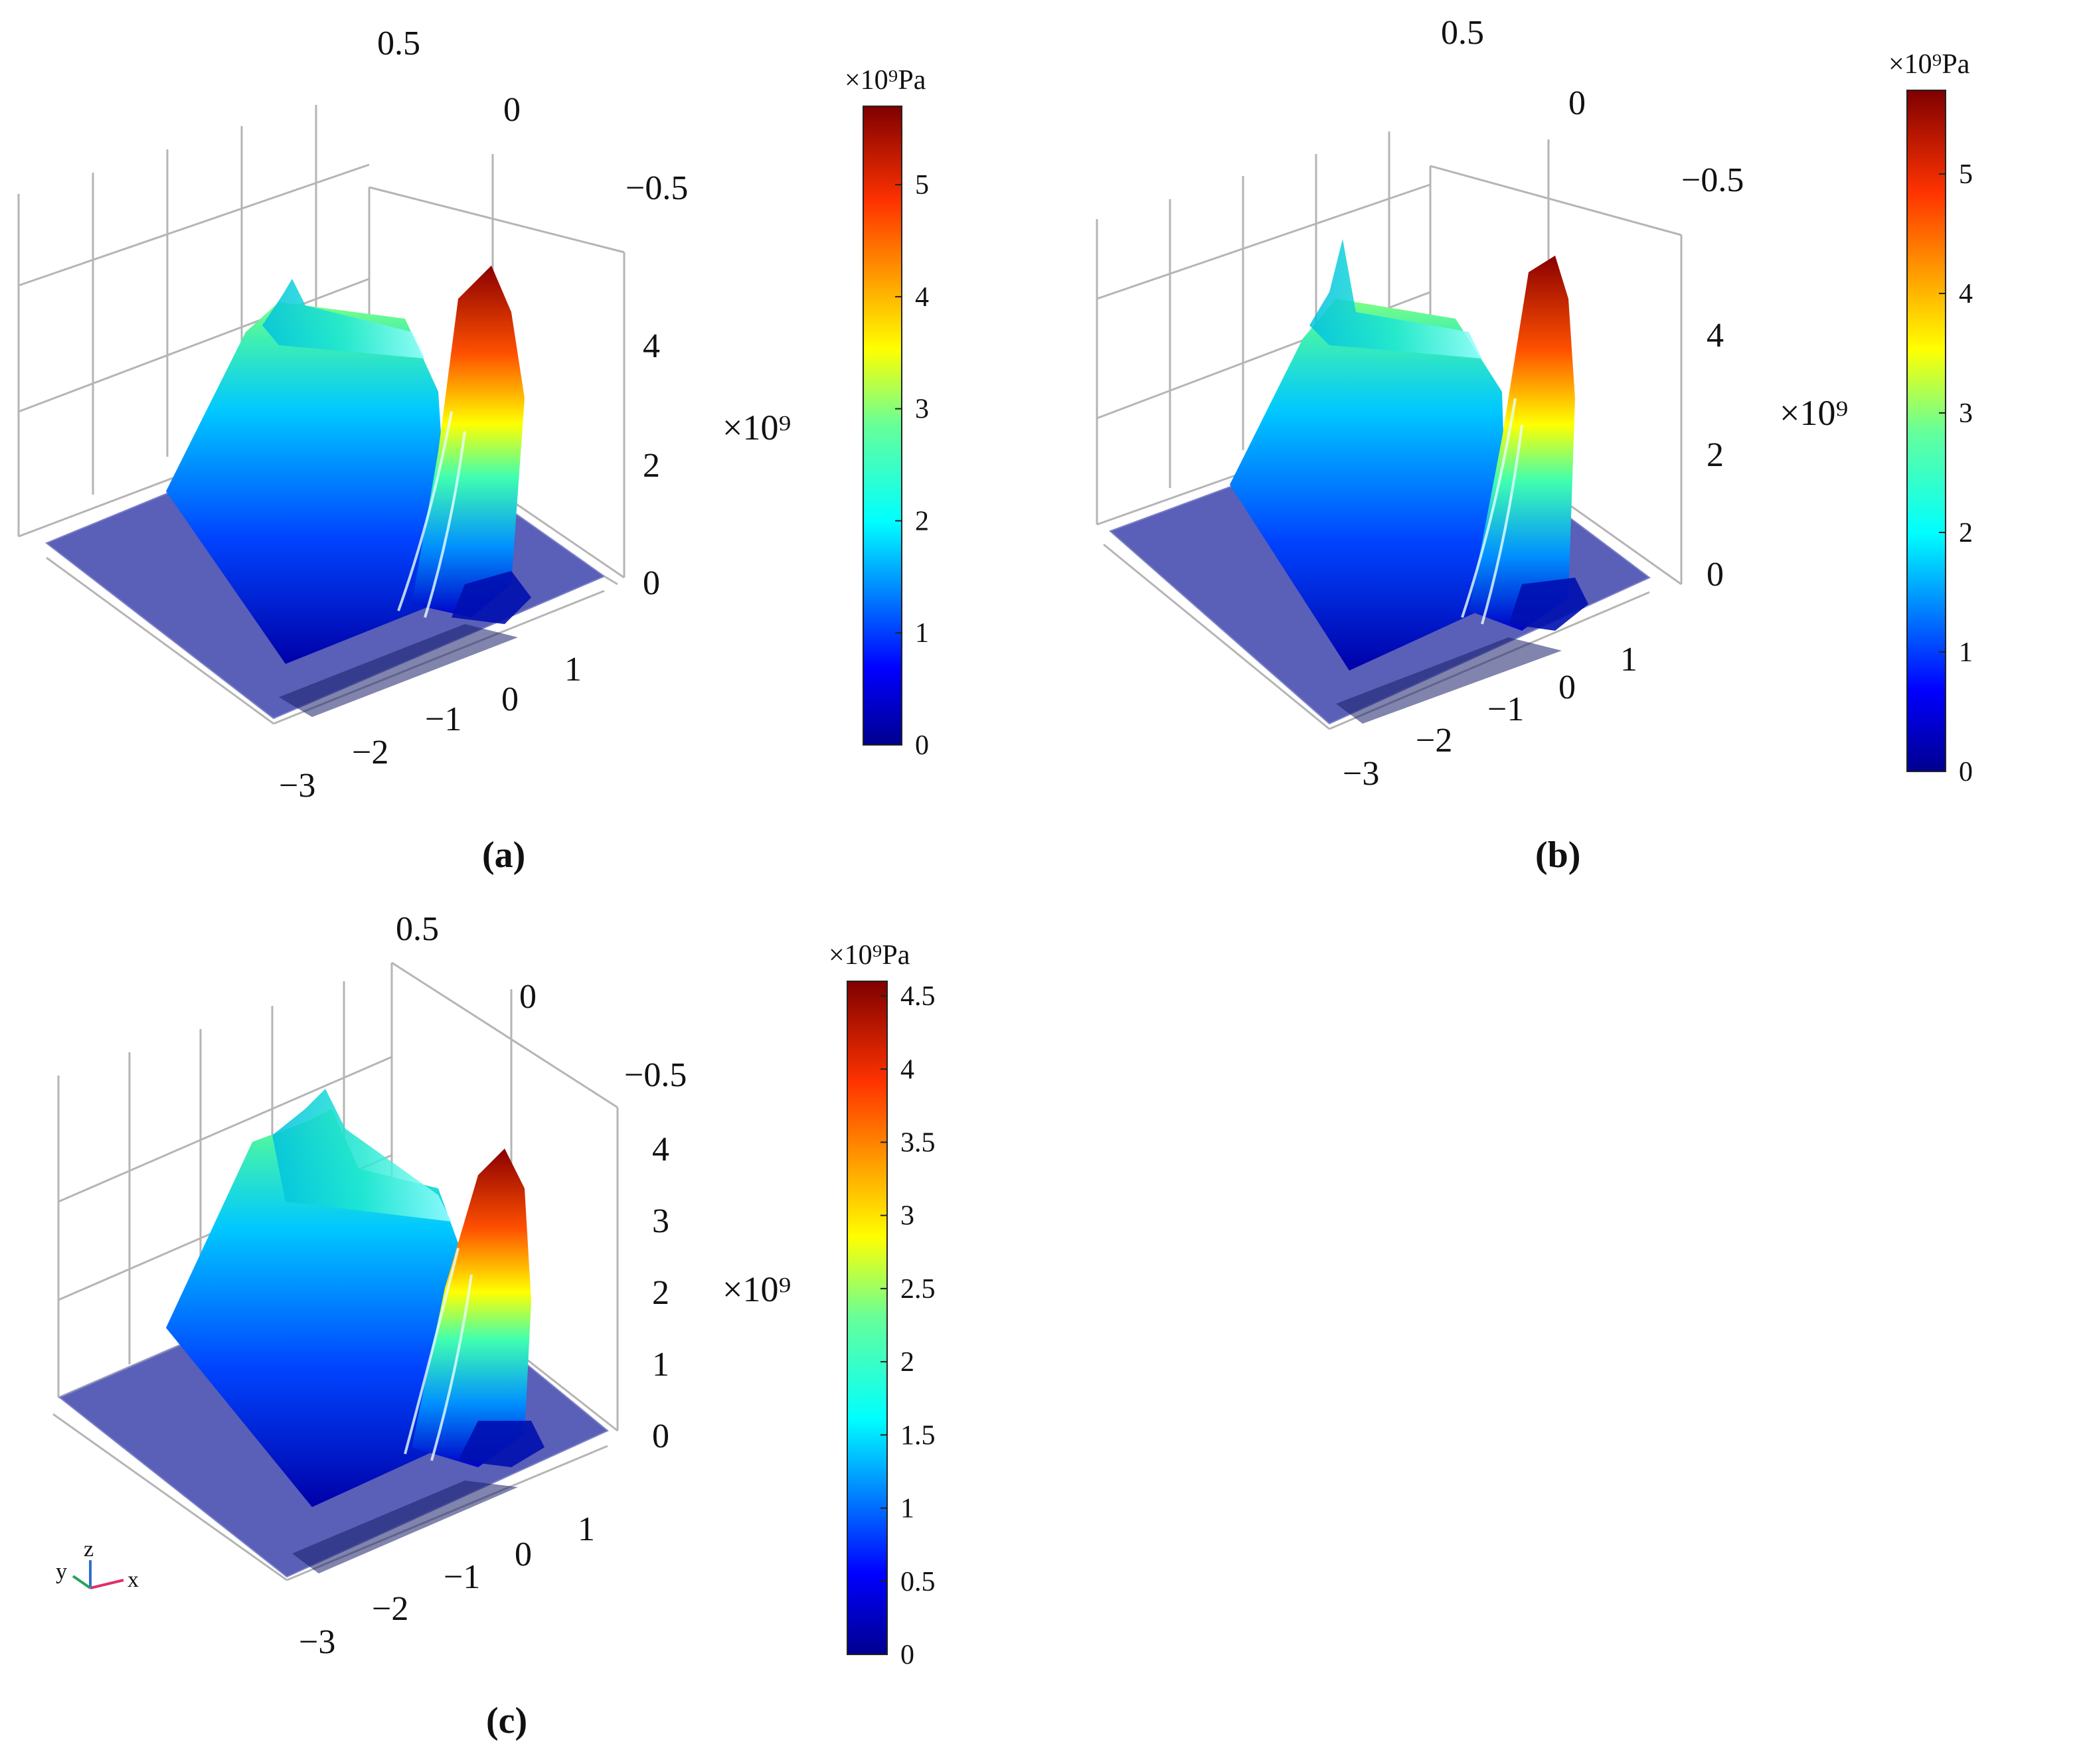 Image resolution: width=2087 pixels, height=1764 pixels. I want to click on colorbar-c, so click(867, 1318).